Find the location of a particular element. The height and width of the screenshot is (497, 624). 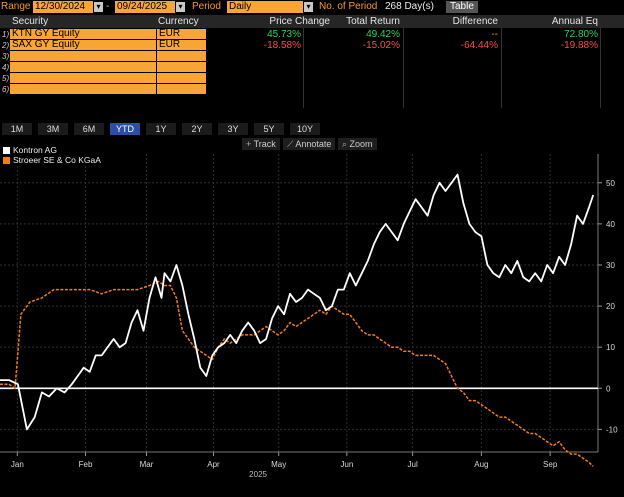

difference-value: -64.44% is located at coordinates (479, 45).